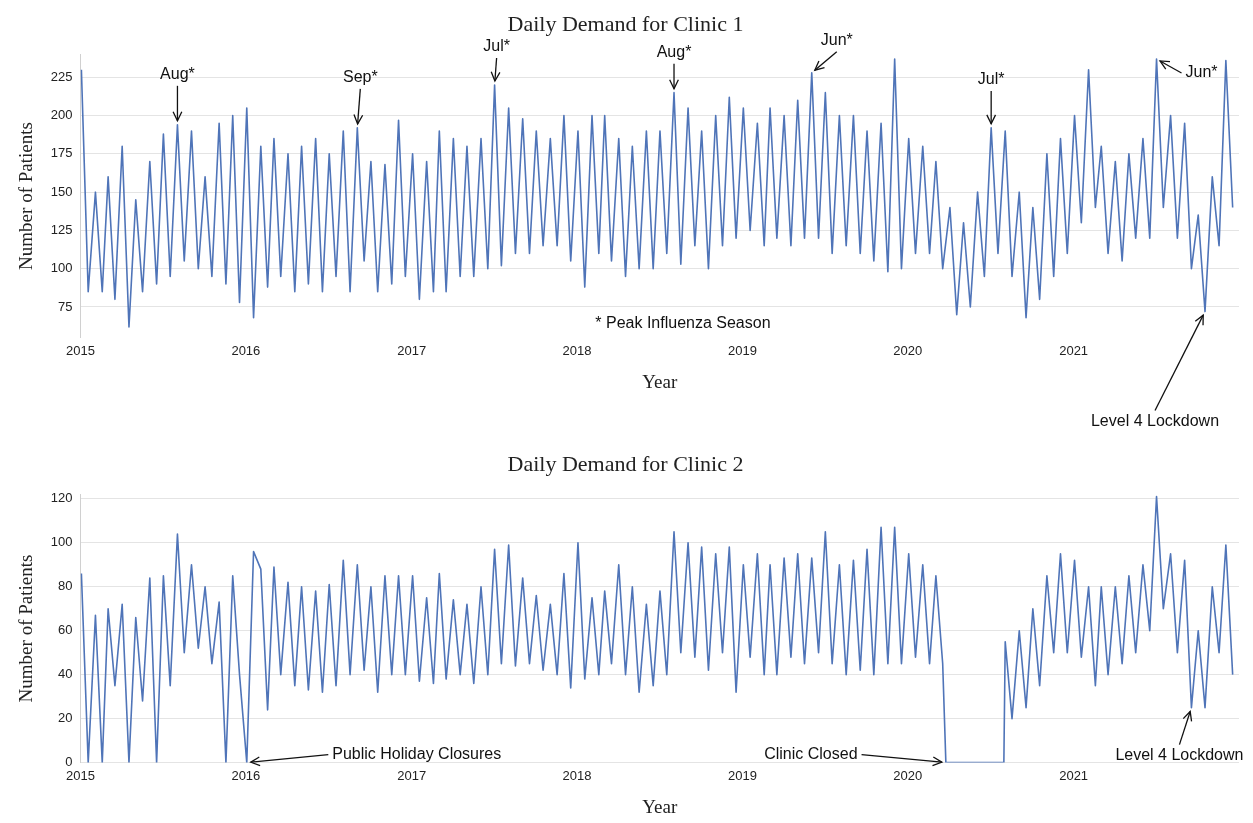 This screenshot has width=1253, height=823. What do you see at coordinates (61, 191) in the screenshot?
I see `y-tick-label: 150` at bounding box center [61, 191].